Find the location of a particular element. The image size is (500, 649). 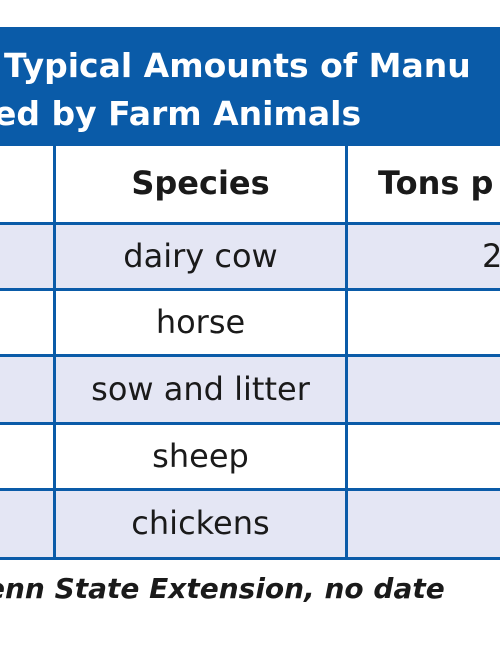

row-3-species: sow and litter is located at coordinates (200, 389).